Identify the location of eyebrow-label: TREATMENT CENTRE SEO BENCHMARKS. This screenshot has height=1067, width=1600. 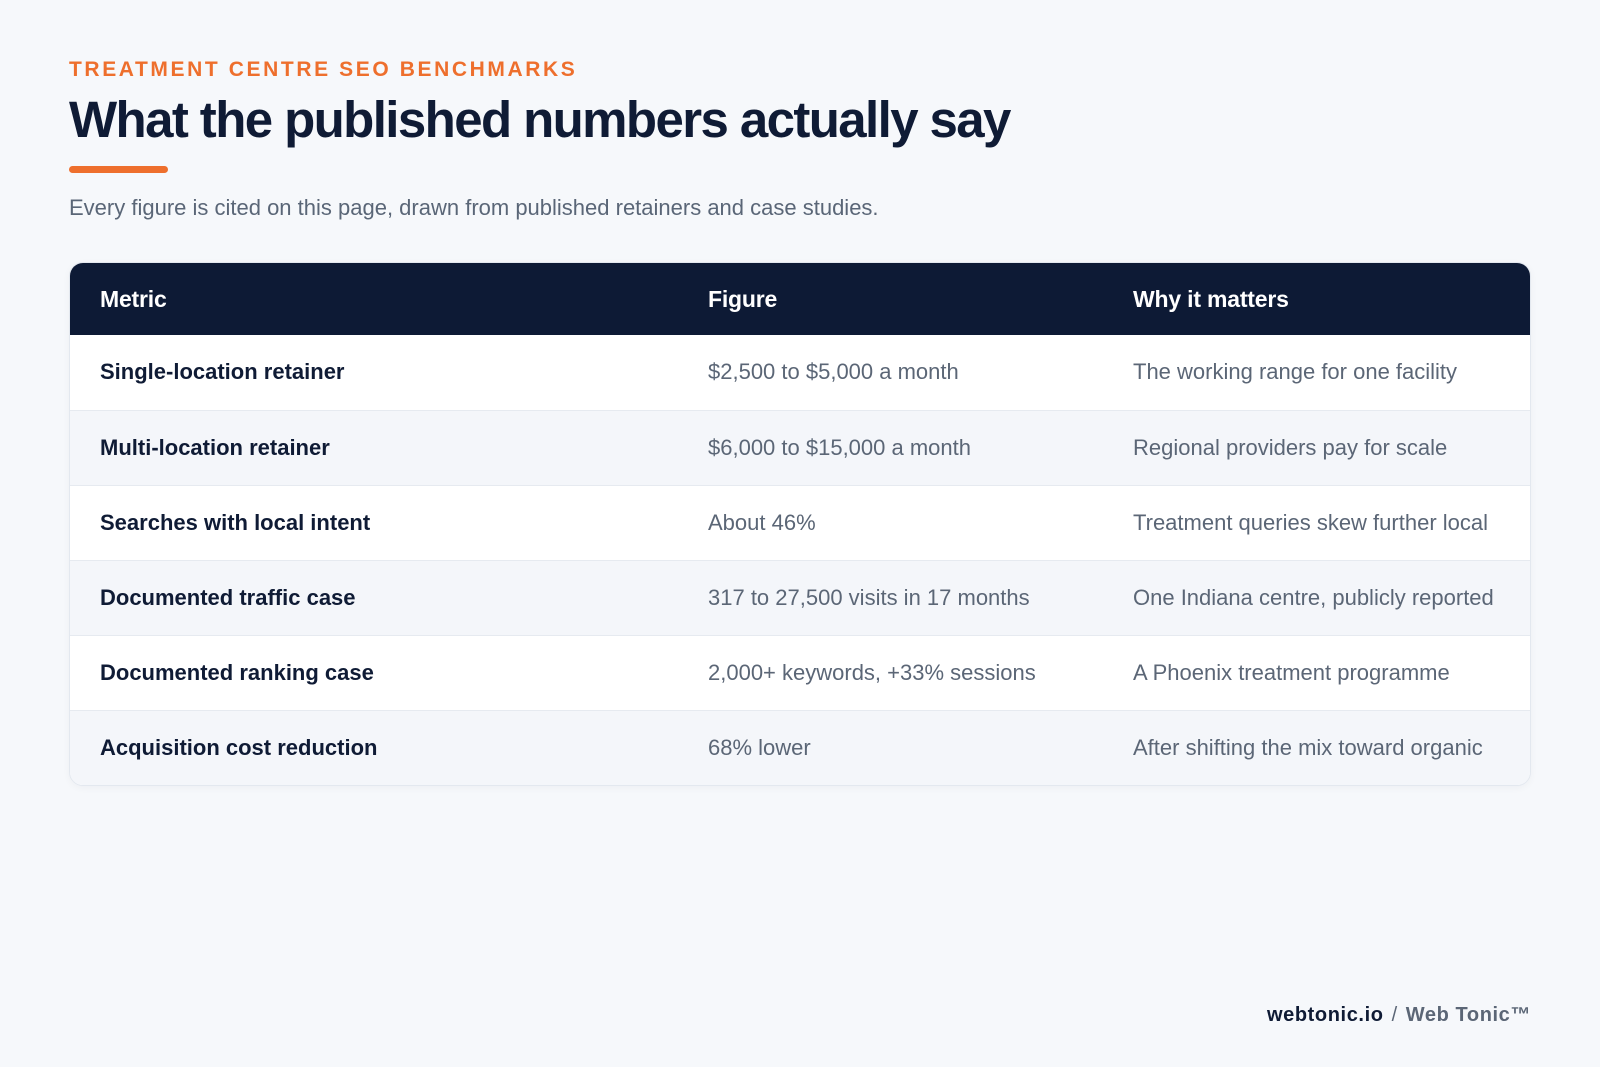
(323, 69).